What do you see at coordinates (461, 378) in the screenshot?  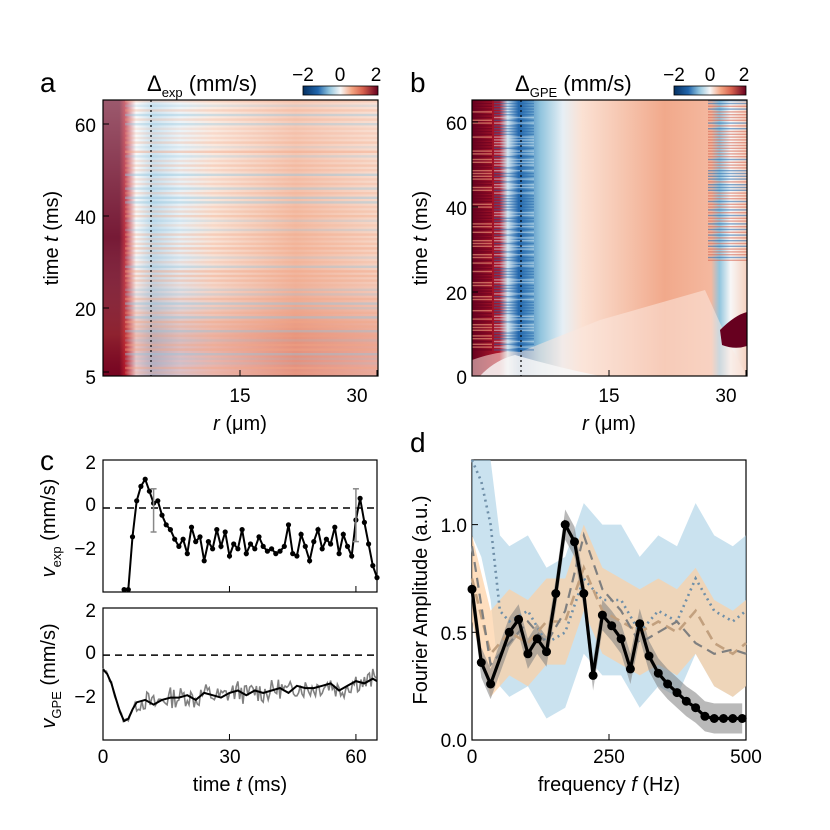 I see `ytick-b: 0` at bounding box center [461, 378].